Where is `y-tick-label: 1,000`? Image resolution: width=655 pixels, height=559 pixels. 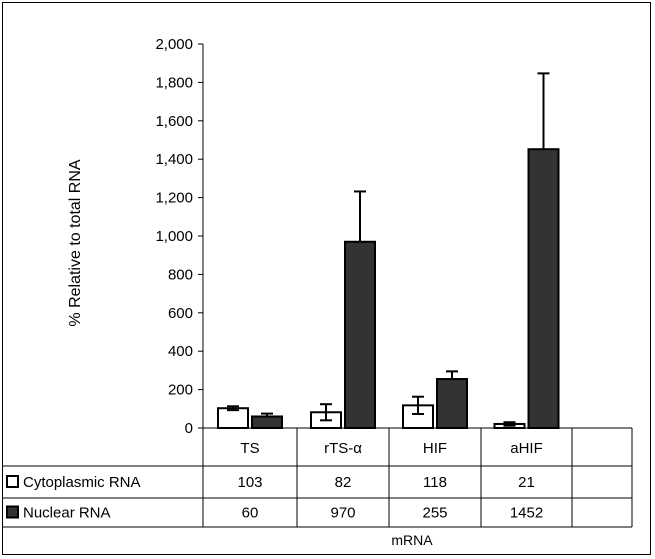 y-tick-label: 1,000 is located at coordinates (174, 236).